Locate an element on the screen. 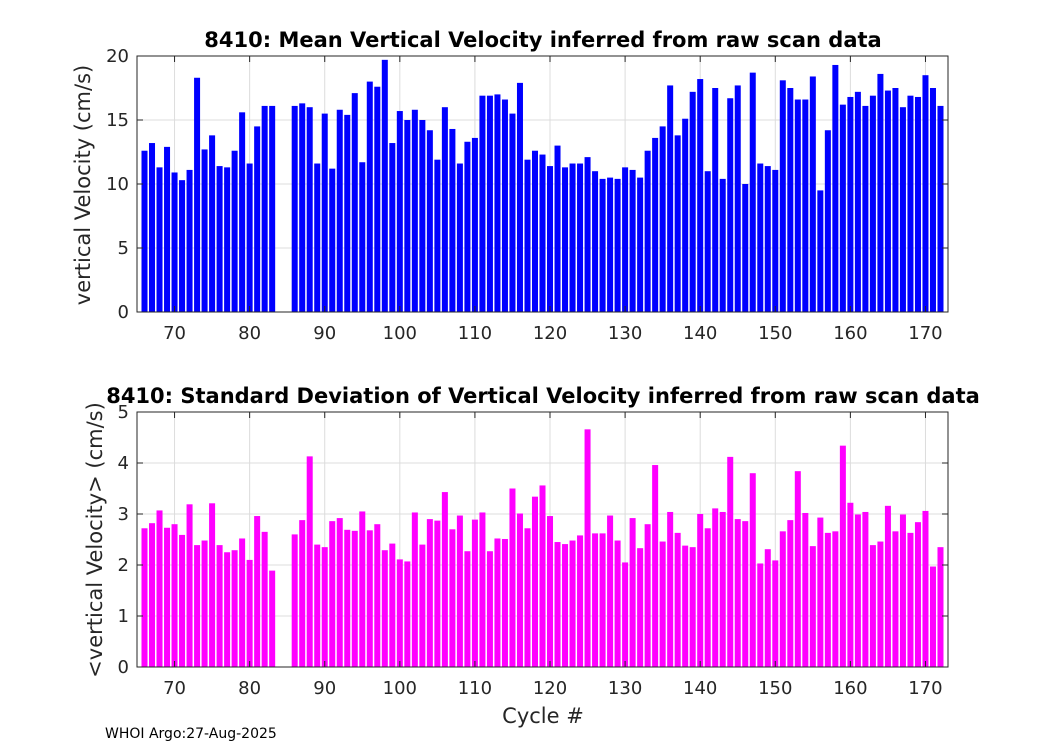 This screenshot has width=1050, height=750. x-tick-label: 120 is located at coordinates (550, 333).